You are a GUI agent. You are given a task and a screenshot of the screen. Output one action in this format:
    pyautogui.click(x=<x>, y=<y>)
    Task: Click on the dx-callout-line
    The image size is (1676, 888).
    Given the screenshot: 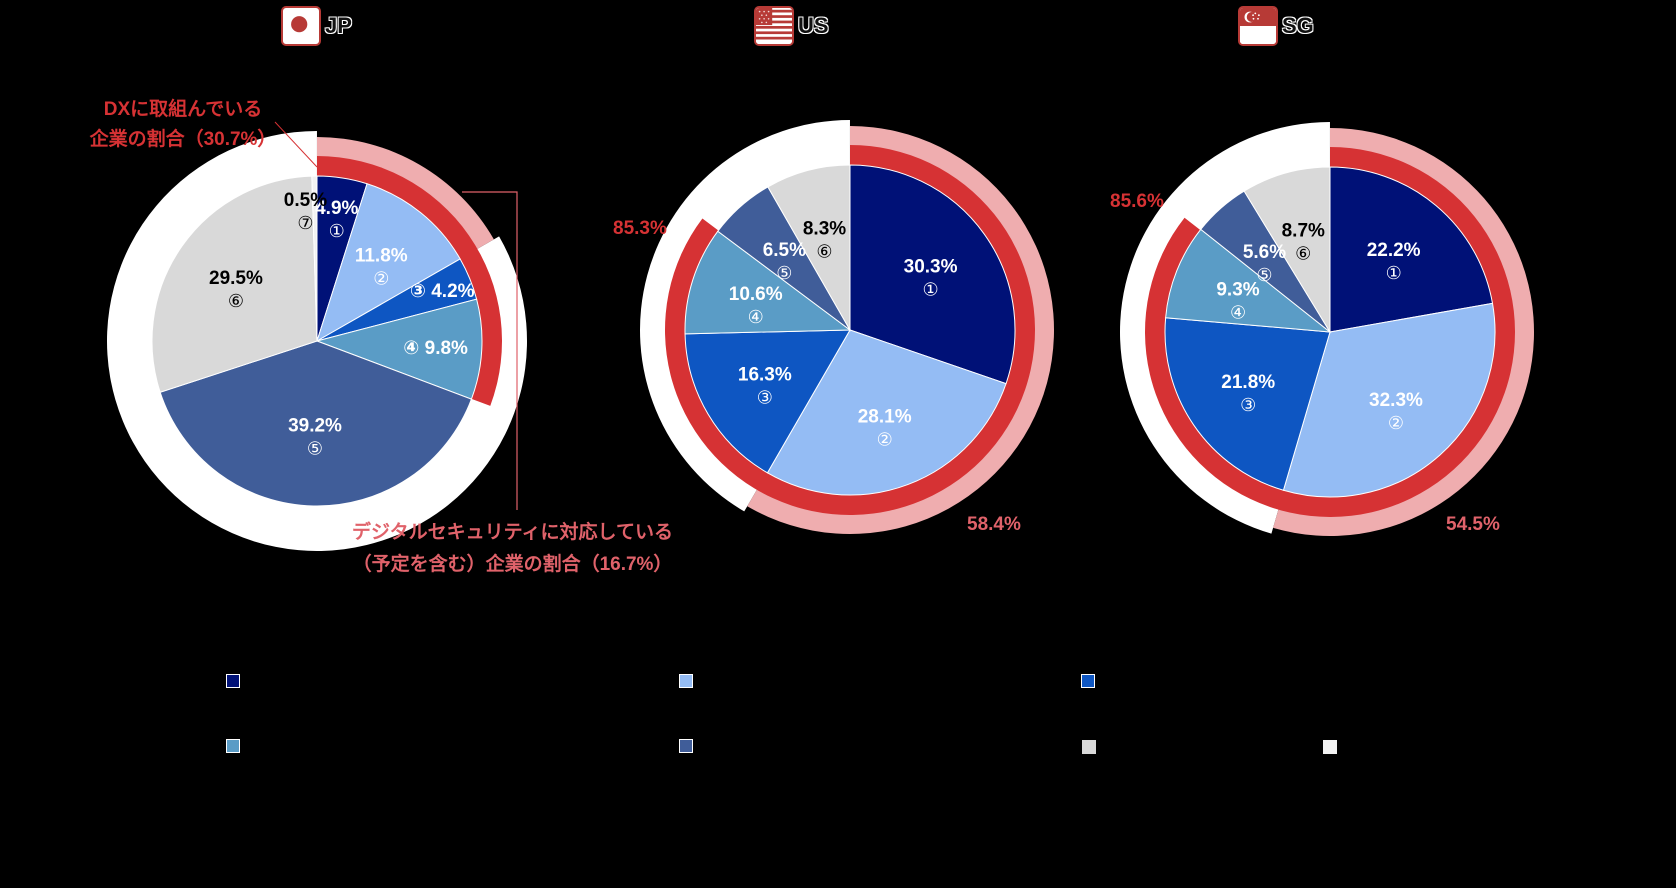 What is the action you would take?
    pyautogui.click(x=296, y=144)
    